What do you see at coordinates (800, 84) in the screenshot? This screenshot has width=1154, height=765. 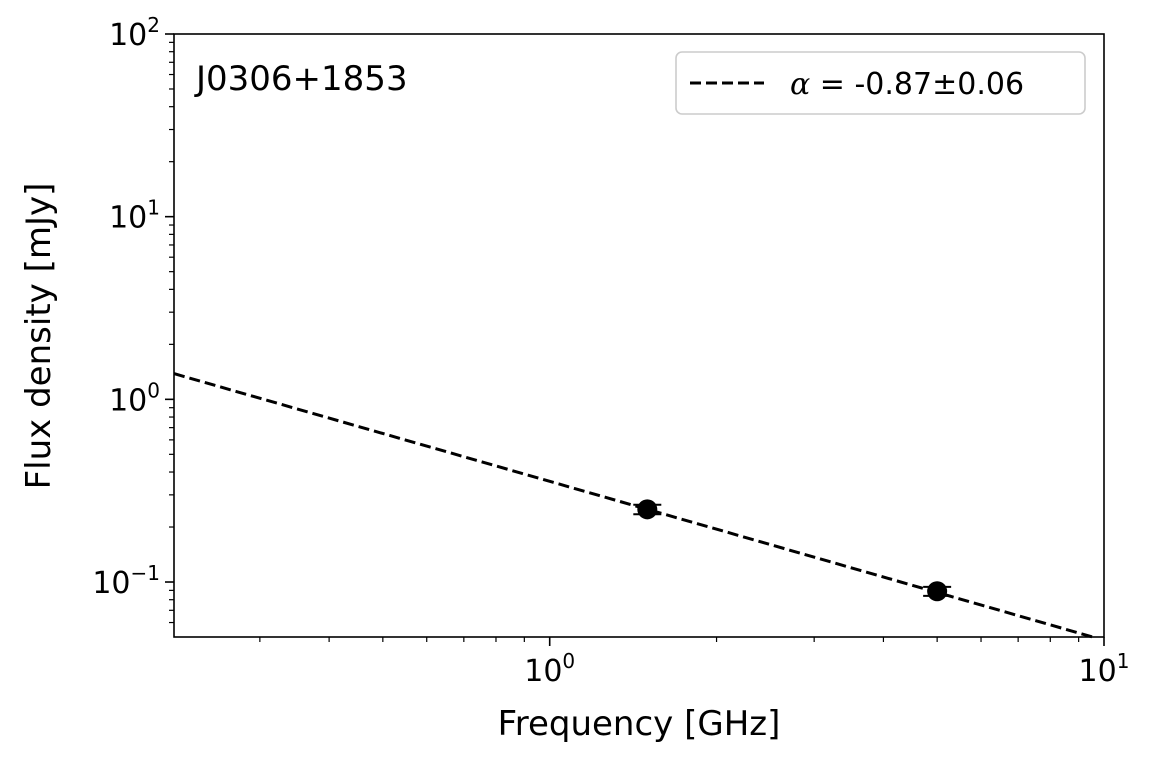 I see `legend-alpha-symbol: α` at bounding box center [800, 84].